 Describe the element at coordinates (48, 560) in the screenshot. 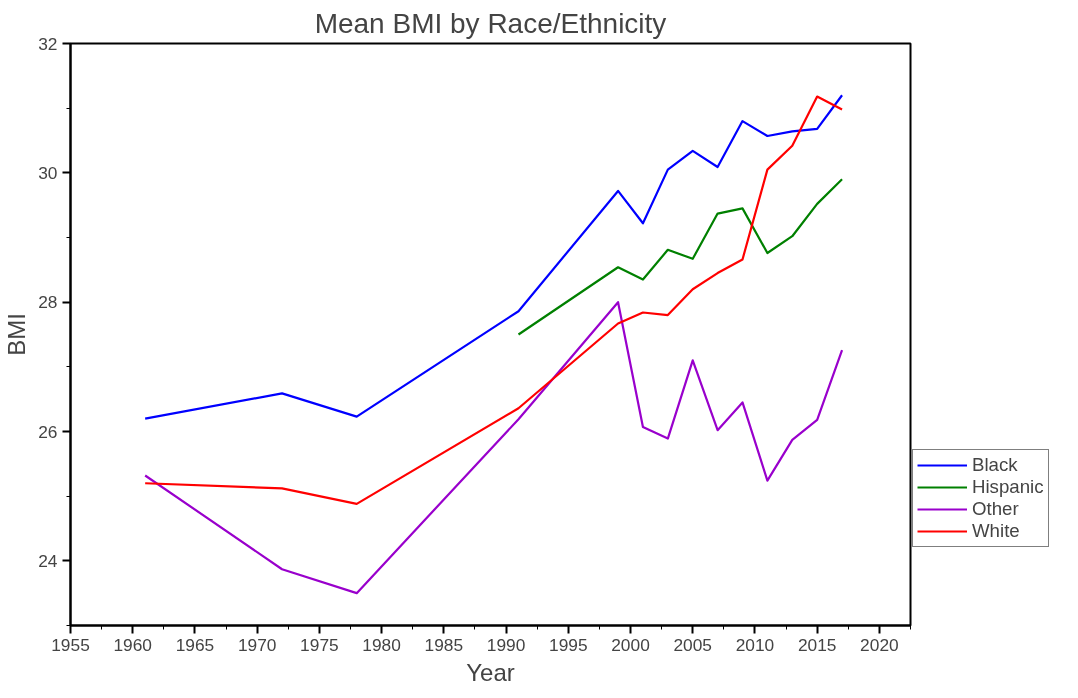

I see `y-tick-label: 24` at that location.